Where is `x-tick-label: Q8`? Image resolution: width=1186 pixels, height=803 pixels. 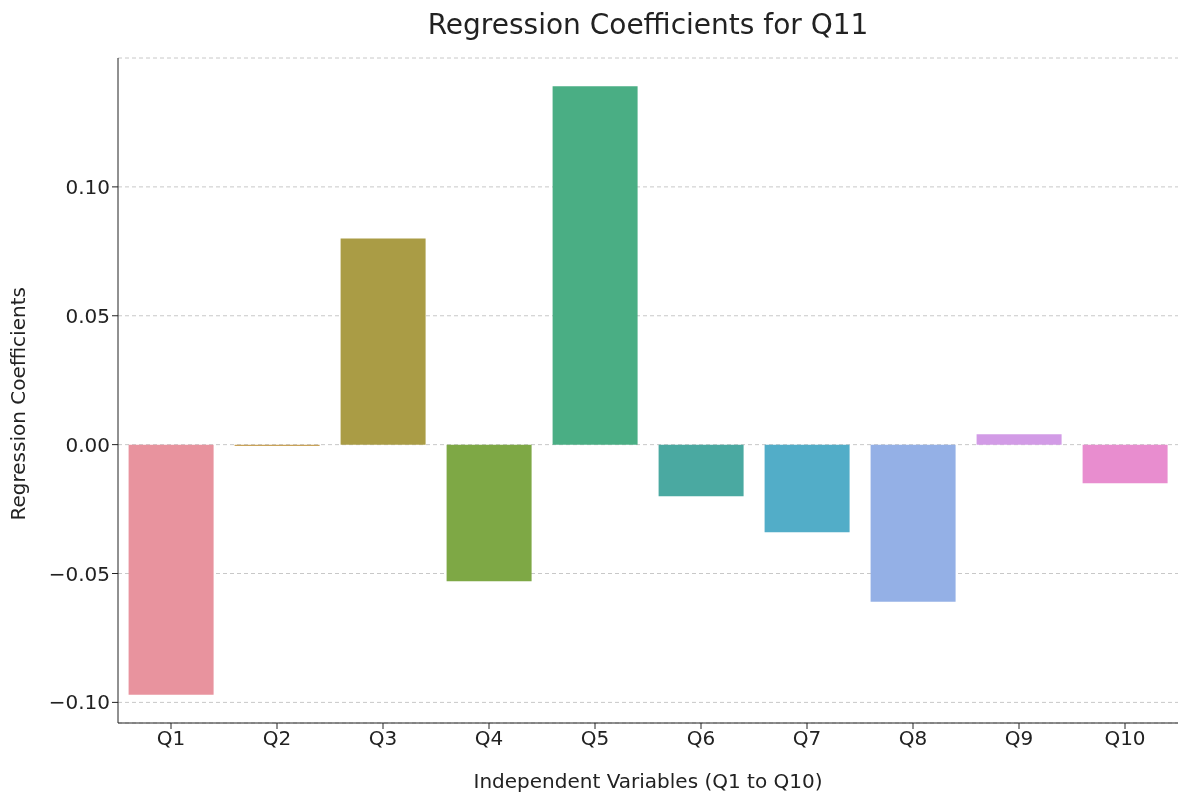 x-tick-label: Q8 is located at coordinates (913, 738).